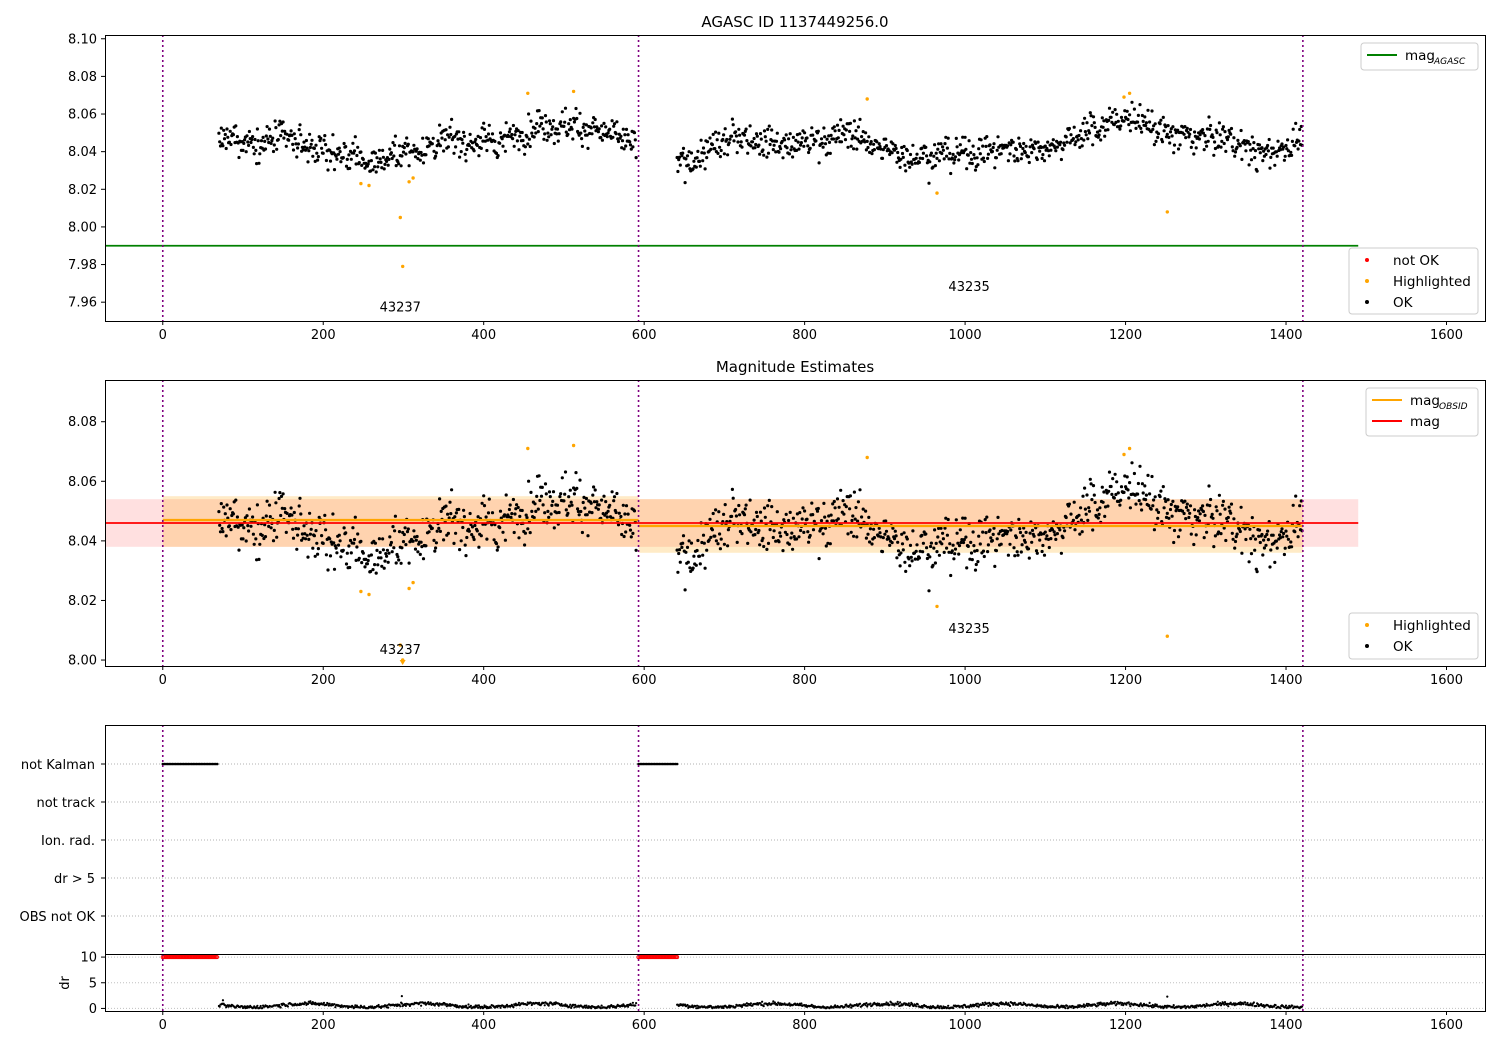  Describe the element at coordinates (968, 629) in the screenshot. I see `obsid-label: 43235` at that location.